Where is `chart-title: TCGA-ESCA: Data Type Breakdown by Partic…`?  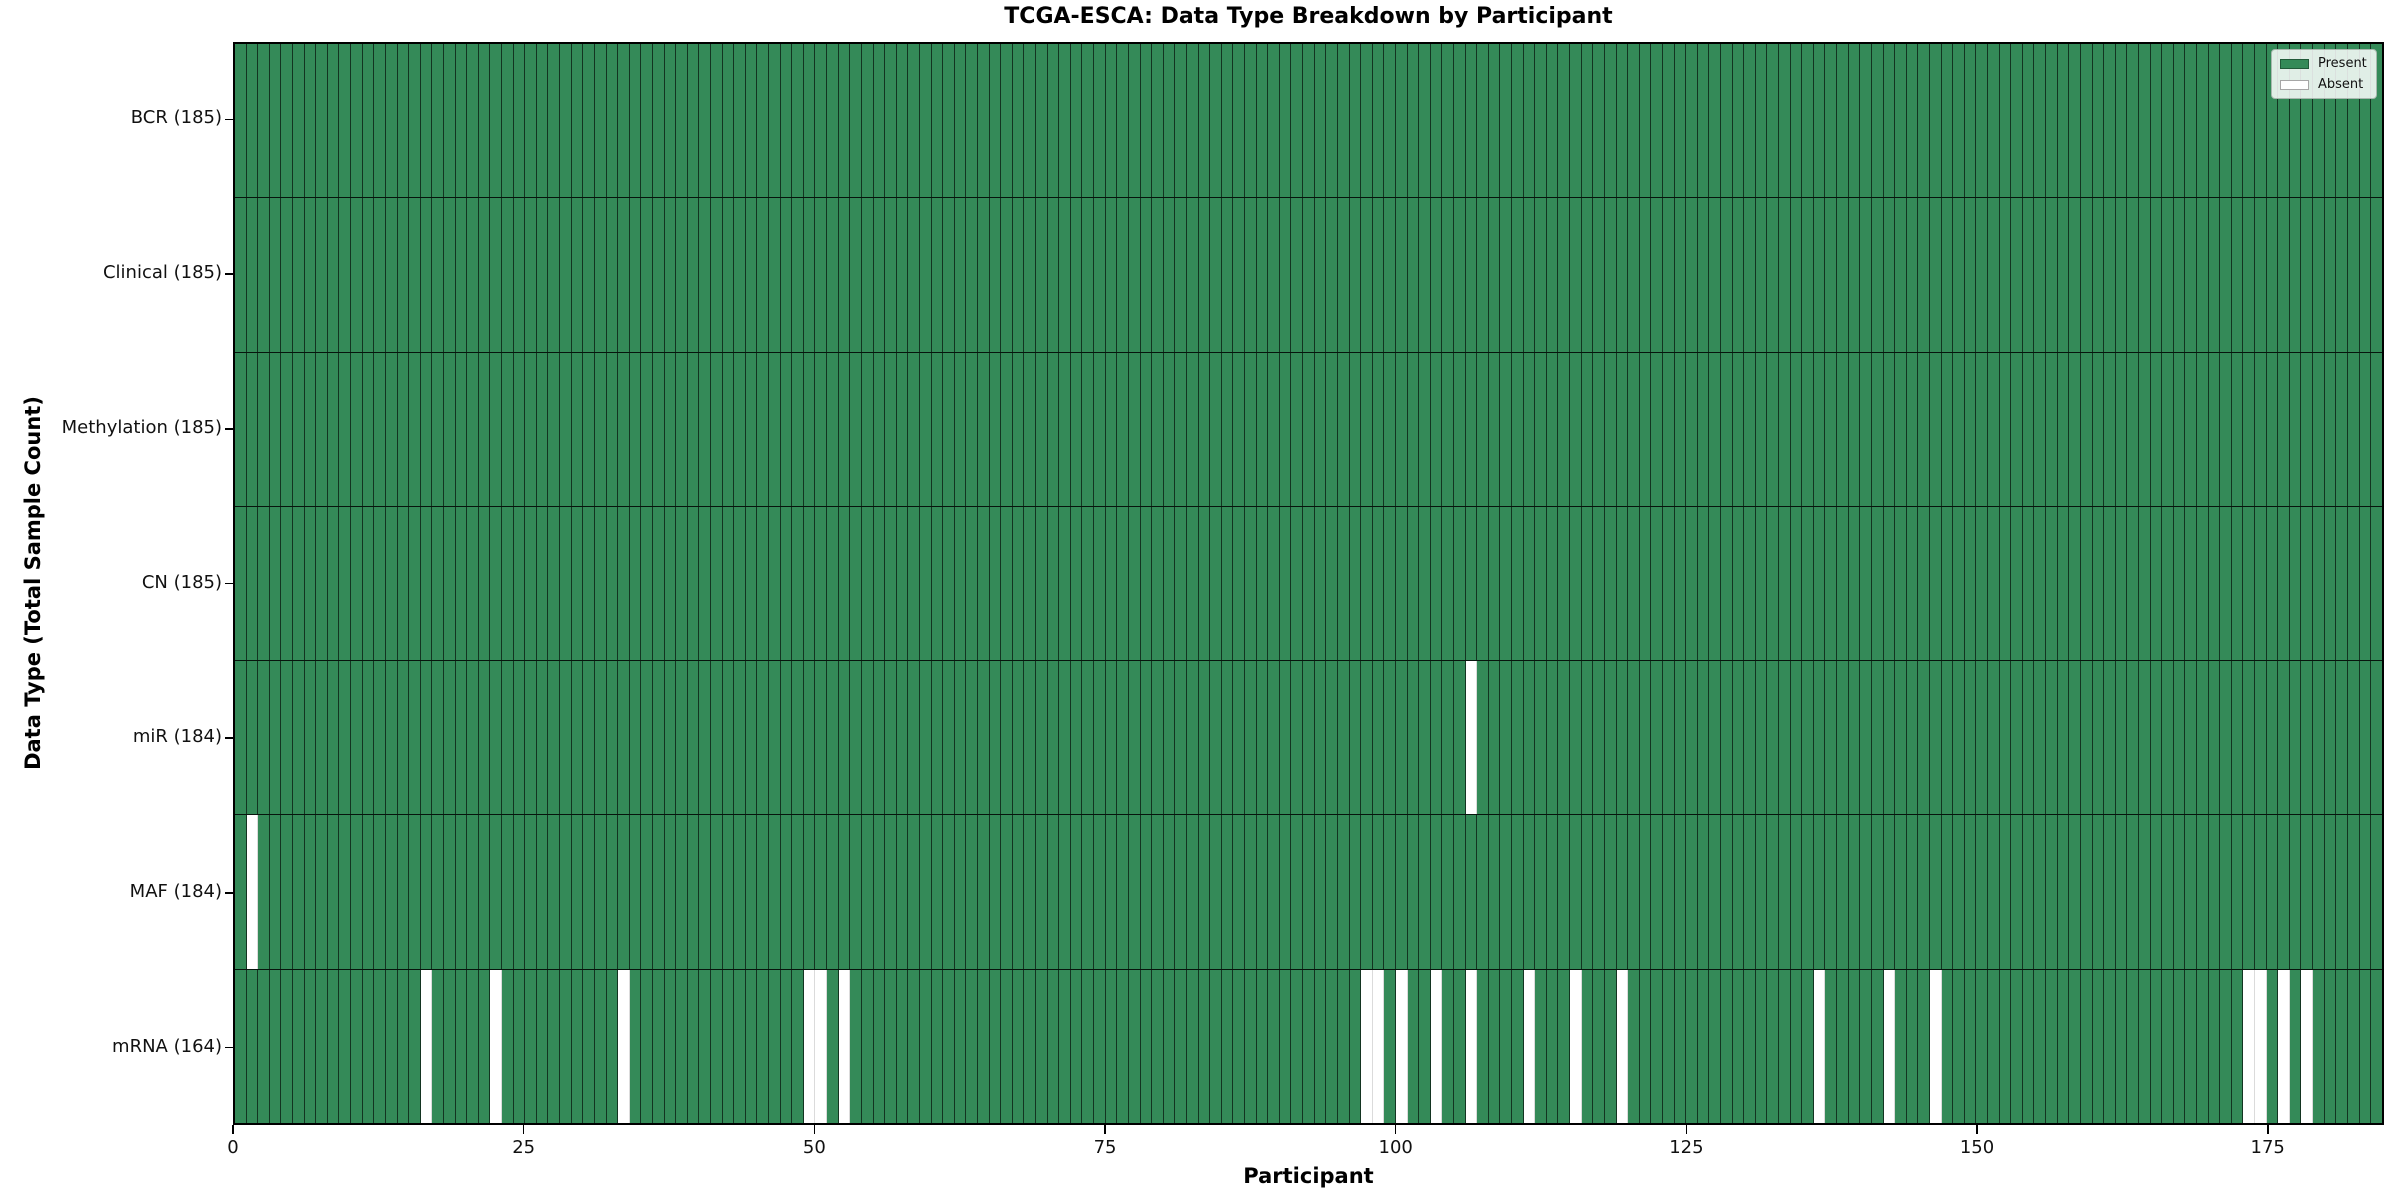 chart-title: TCGA-ESCA: Data Type Breakdown by Partic… is located at coordinates (1308, 16).